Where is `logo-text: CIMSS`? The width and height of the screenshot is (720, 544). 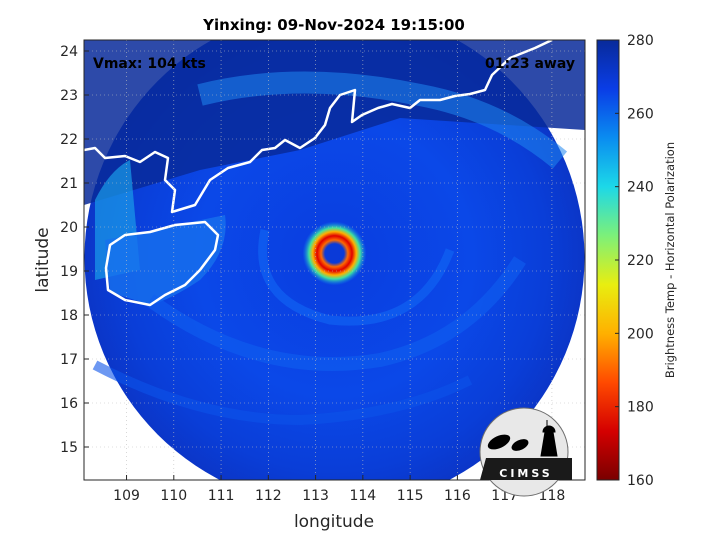
logo-text: CIMSS is located at coordinates (525, 473).